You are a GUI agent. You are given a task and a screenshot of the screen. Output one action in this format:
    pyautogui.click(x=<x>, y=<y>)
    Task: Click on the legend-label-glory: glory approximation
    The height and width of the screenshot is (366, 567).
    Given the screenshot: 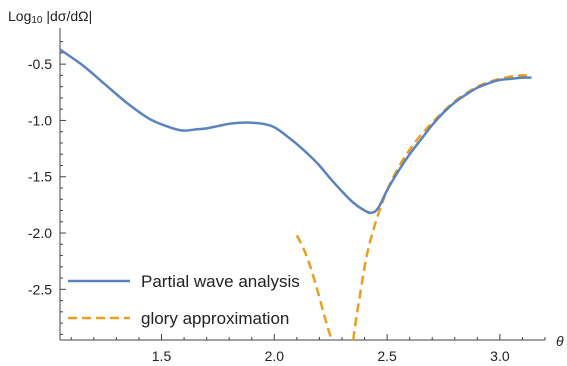 What is the action you would take?
    pyautogui.click(x=215, y=318)
    